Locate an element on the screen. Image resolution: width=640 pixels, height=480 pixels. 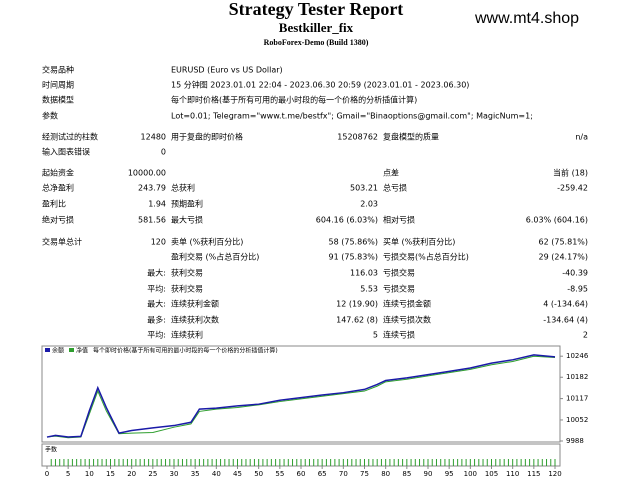
cell: 147.62 (8) is located at coordinates (357, 320).